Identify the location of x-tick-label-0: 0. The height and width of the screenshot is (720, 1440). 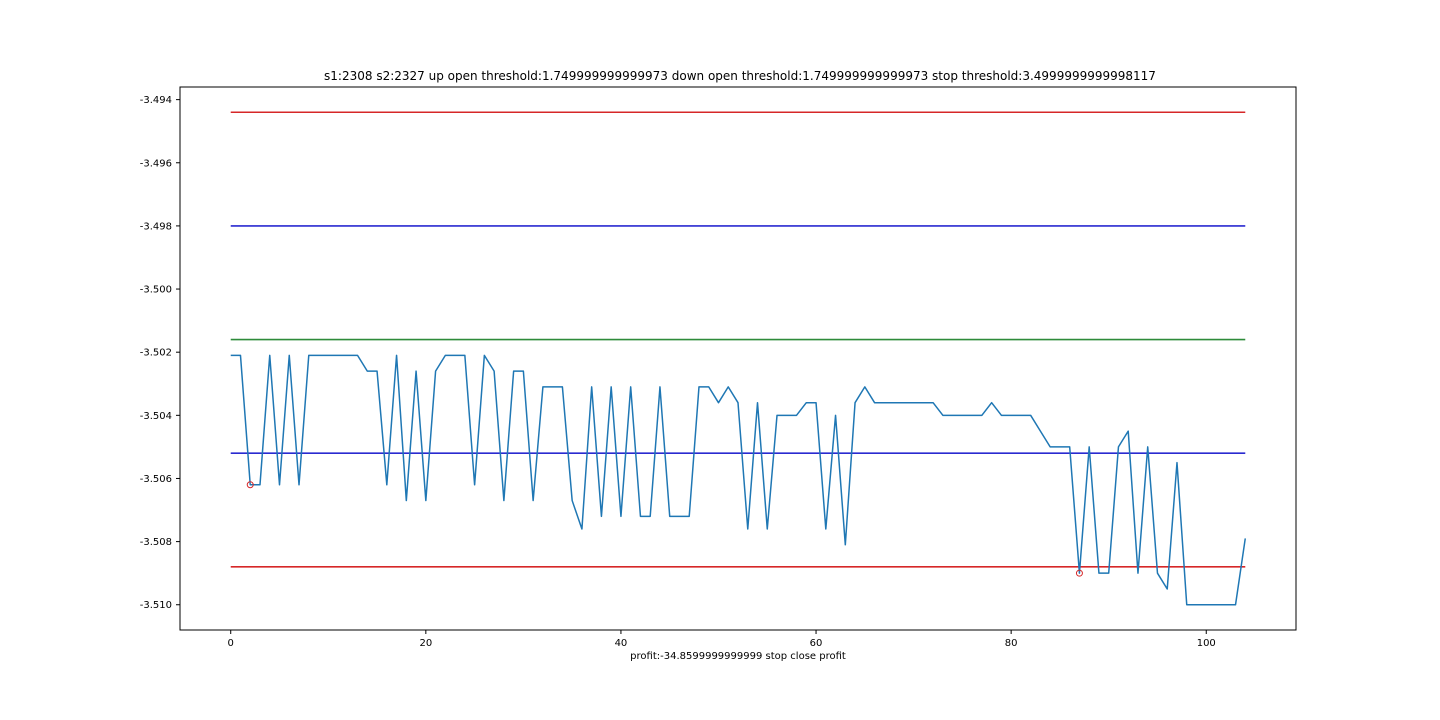
(231, 643).